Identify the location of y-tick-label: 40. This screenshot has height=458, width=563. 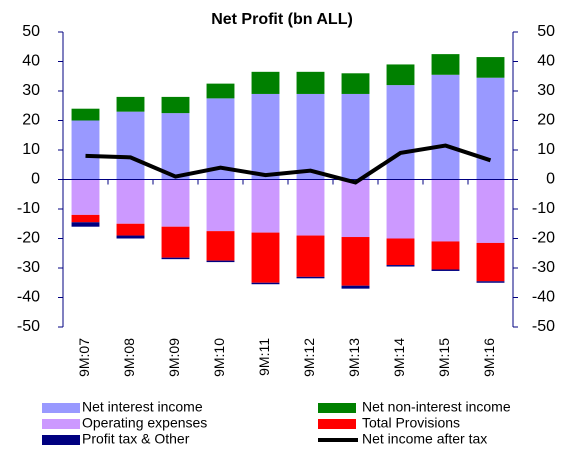
(31, 61).